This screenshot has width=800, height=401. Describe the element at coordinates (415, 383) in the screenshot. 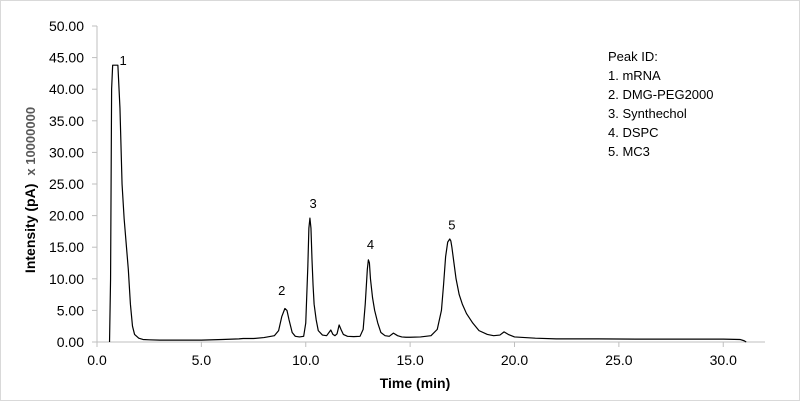

I see `x-axis-title: Time (min)` at that location.